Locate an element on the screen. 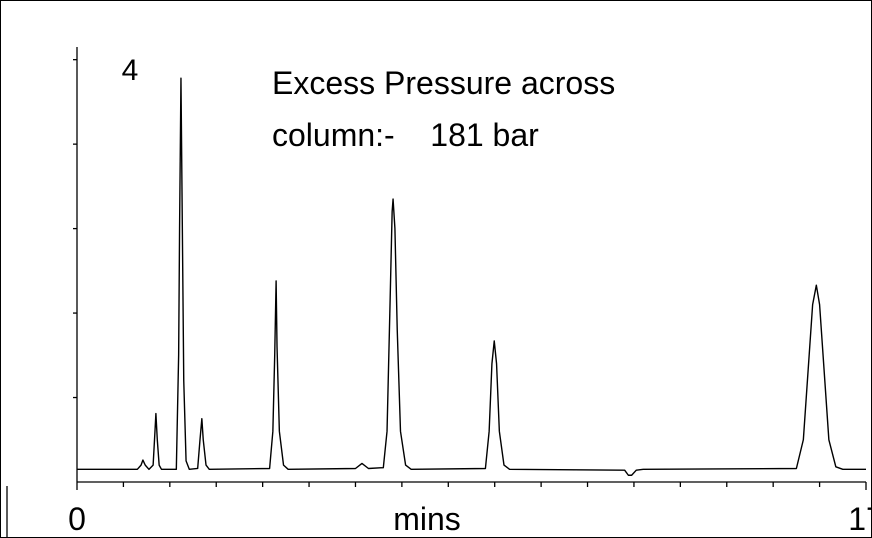 This screenshot has height=538, width=872. annotation: Excess Pressure across is located at coordinates (443, 83).